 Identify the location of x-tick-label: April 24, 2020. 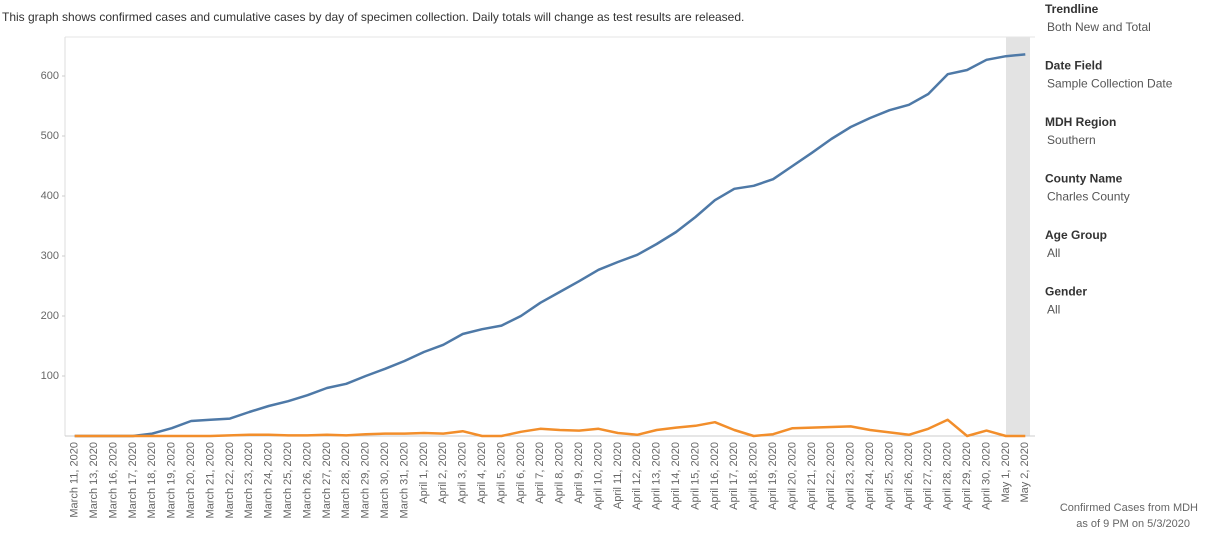
(870, 476).